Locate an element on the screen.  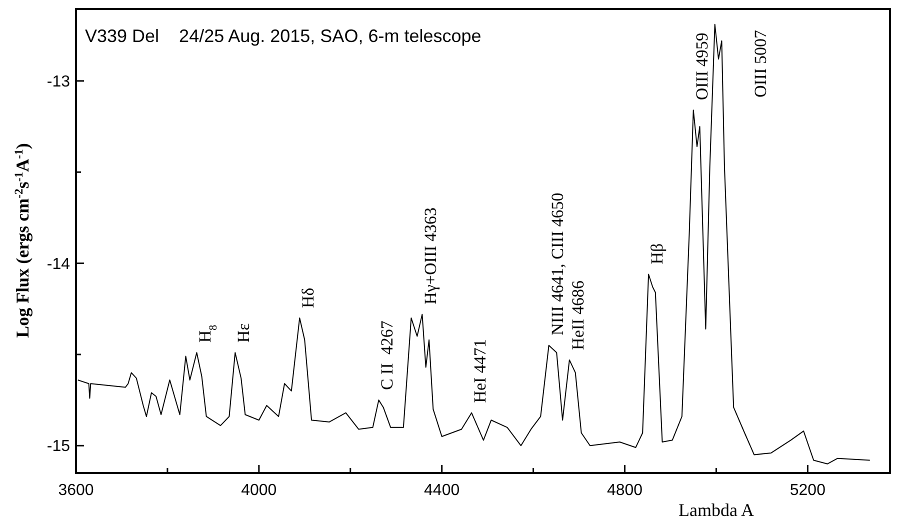
annotation: C II 4267 is located at coordinates (387, 355).